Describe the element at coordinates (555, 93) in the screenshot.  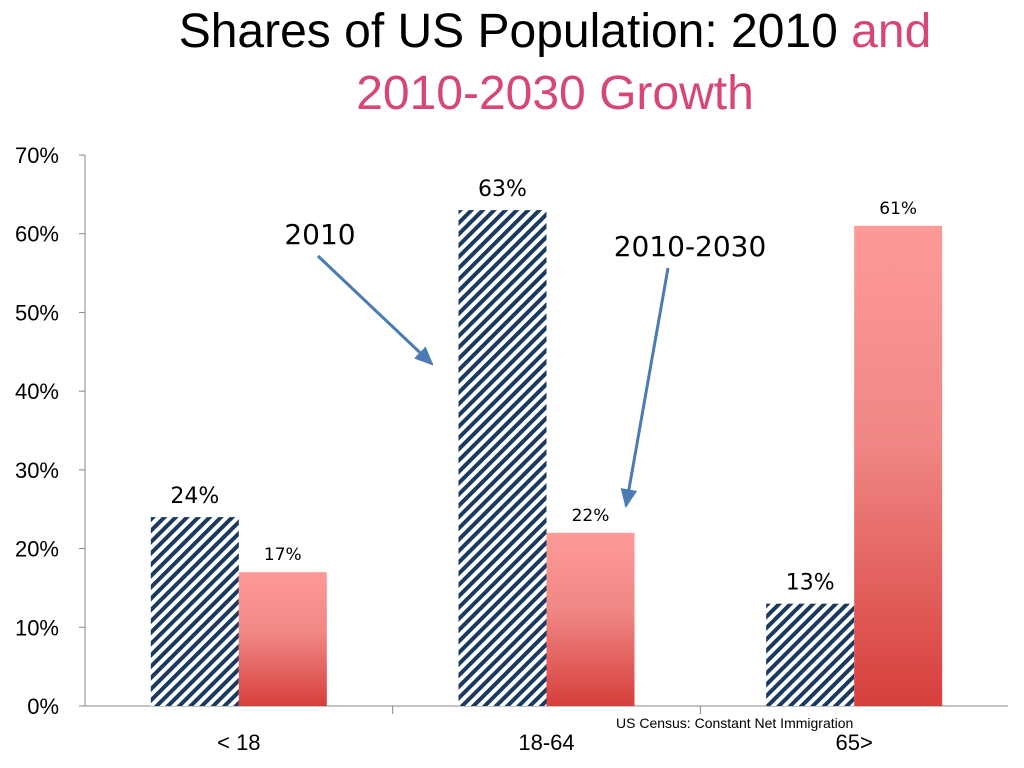
I see `title-line2: 2010-2030 Growth` at that location.